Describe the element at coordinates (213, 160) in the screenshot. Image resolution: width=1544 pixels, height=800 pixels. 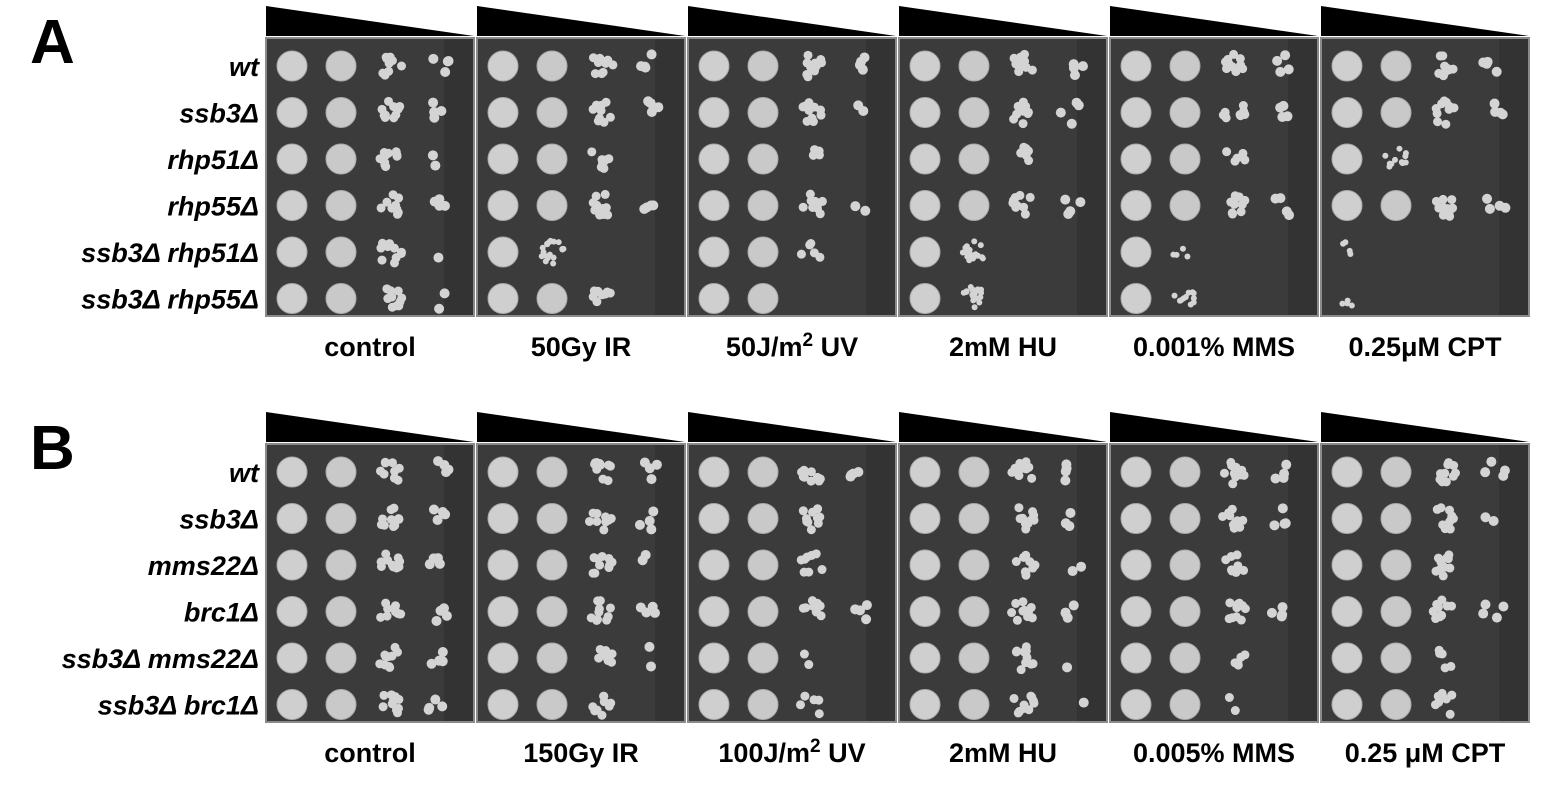
I see `strain-label: rhp51Δ` at that location.